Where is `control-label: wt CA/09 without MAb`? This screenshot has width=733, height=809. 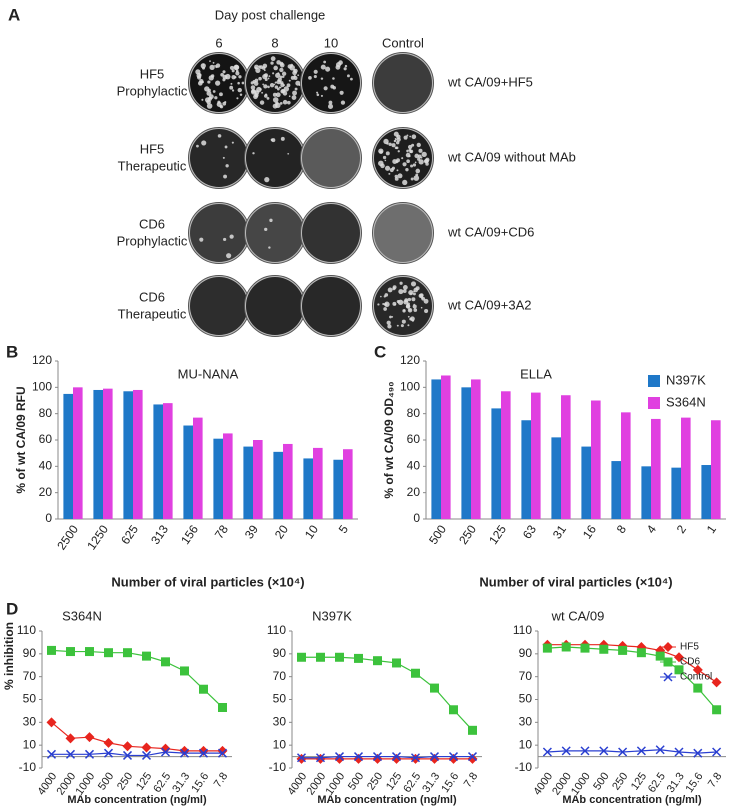
control-label: wt CA/09 without MAb is located at coordinates (511, 156).